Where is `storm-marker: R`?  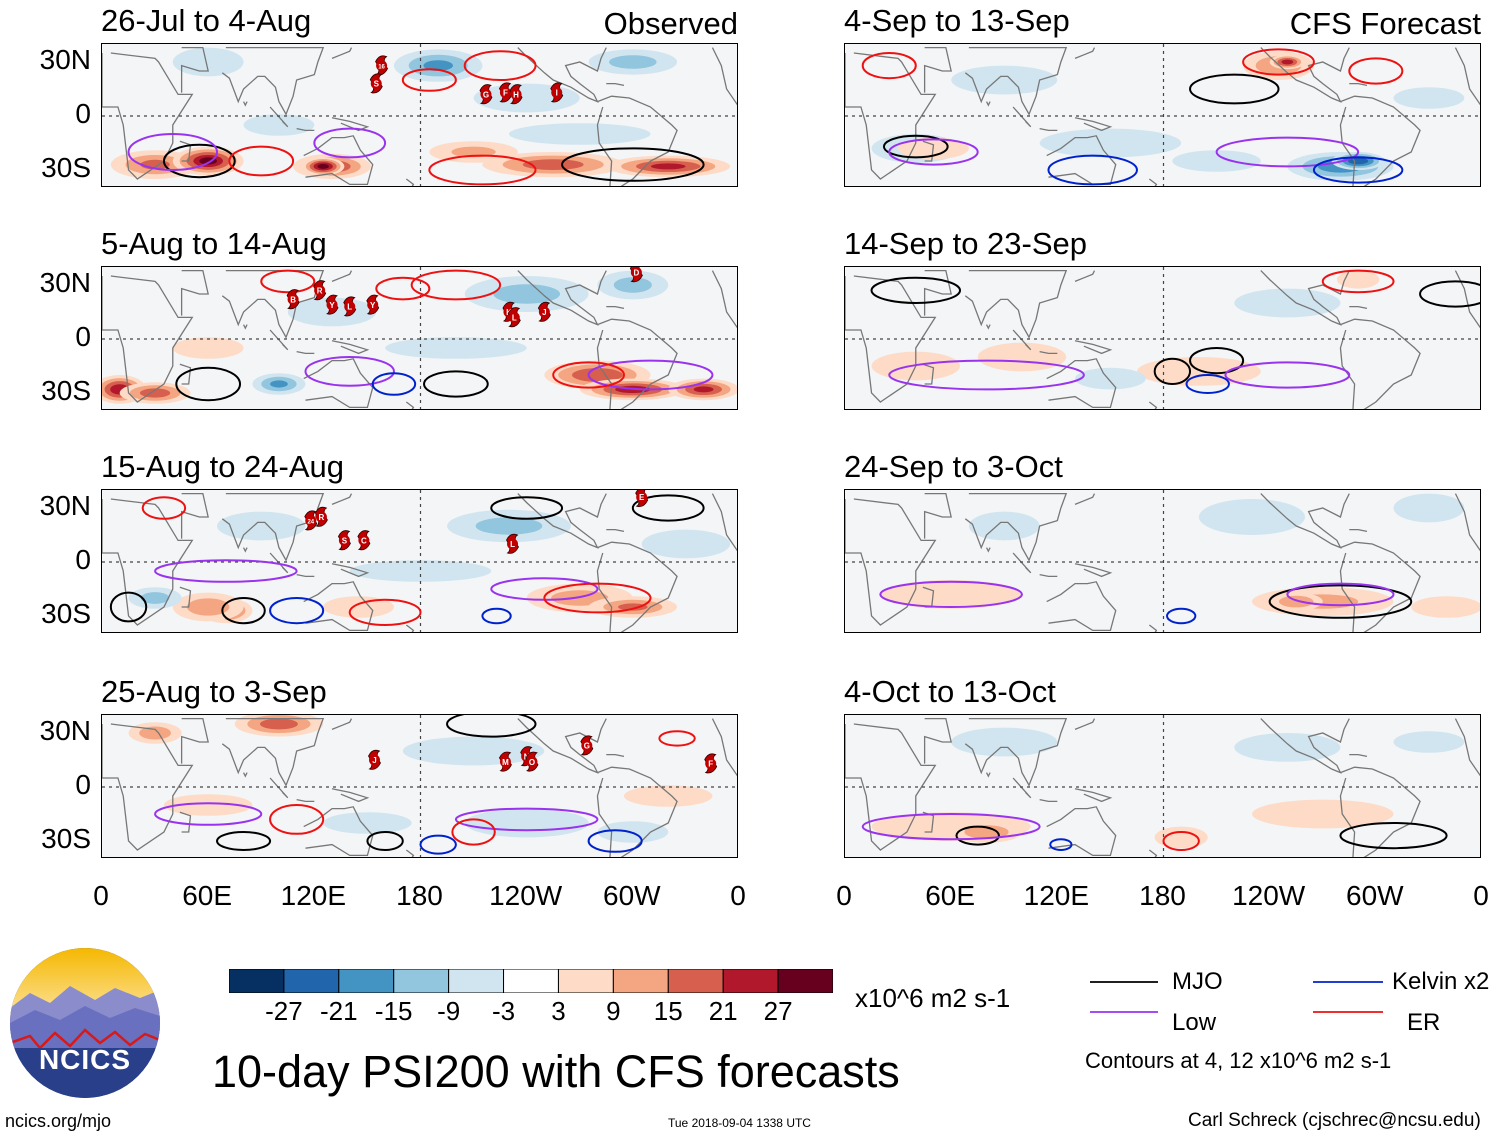
storm-marker: R is located at coordinates (321, 516).